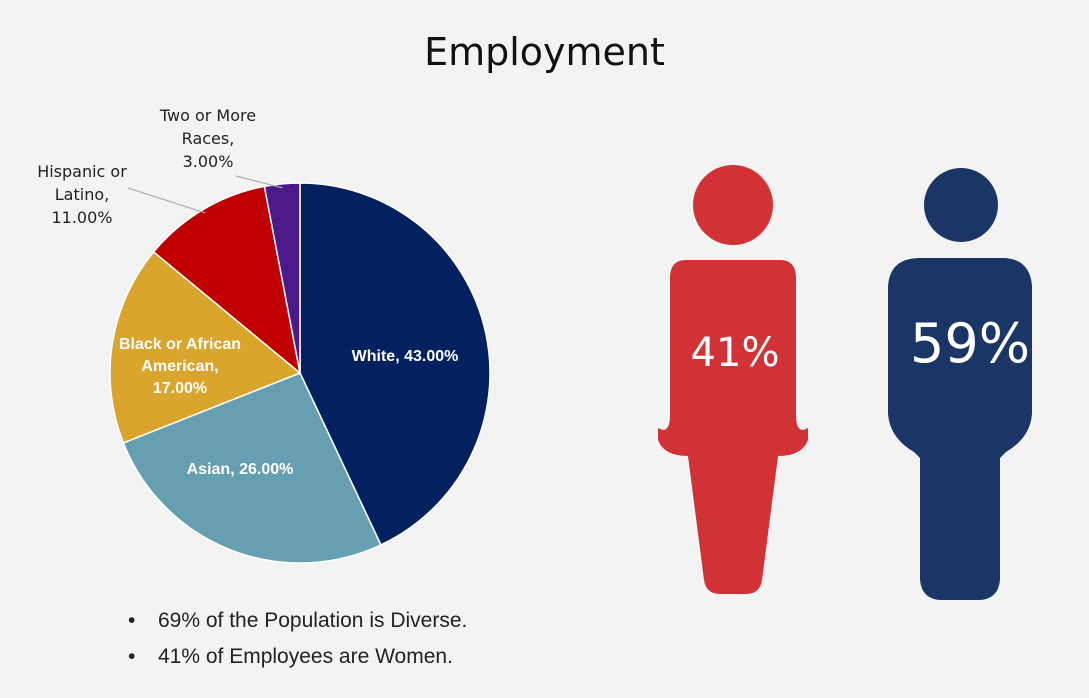 This screenshot has width=1089, height=698. Describe the element at coordinates (405, 356) in the screenshot. I see `data-label-white: White, 43.00%` at that location.